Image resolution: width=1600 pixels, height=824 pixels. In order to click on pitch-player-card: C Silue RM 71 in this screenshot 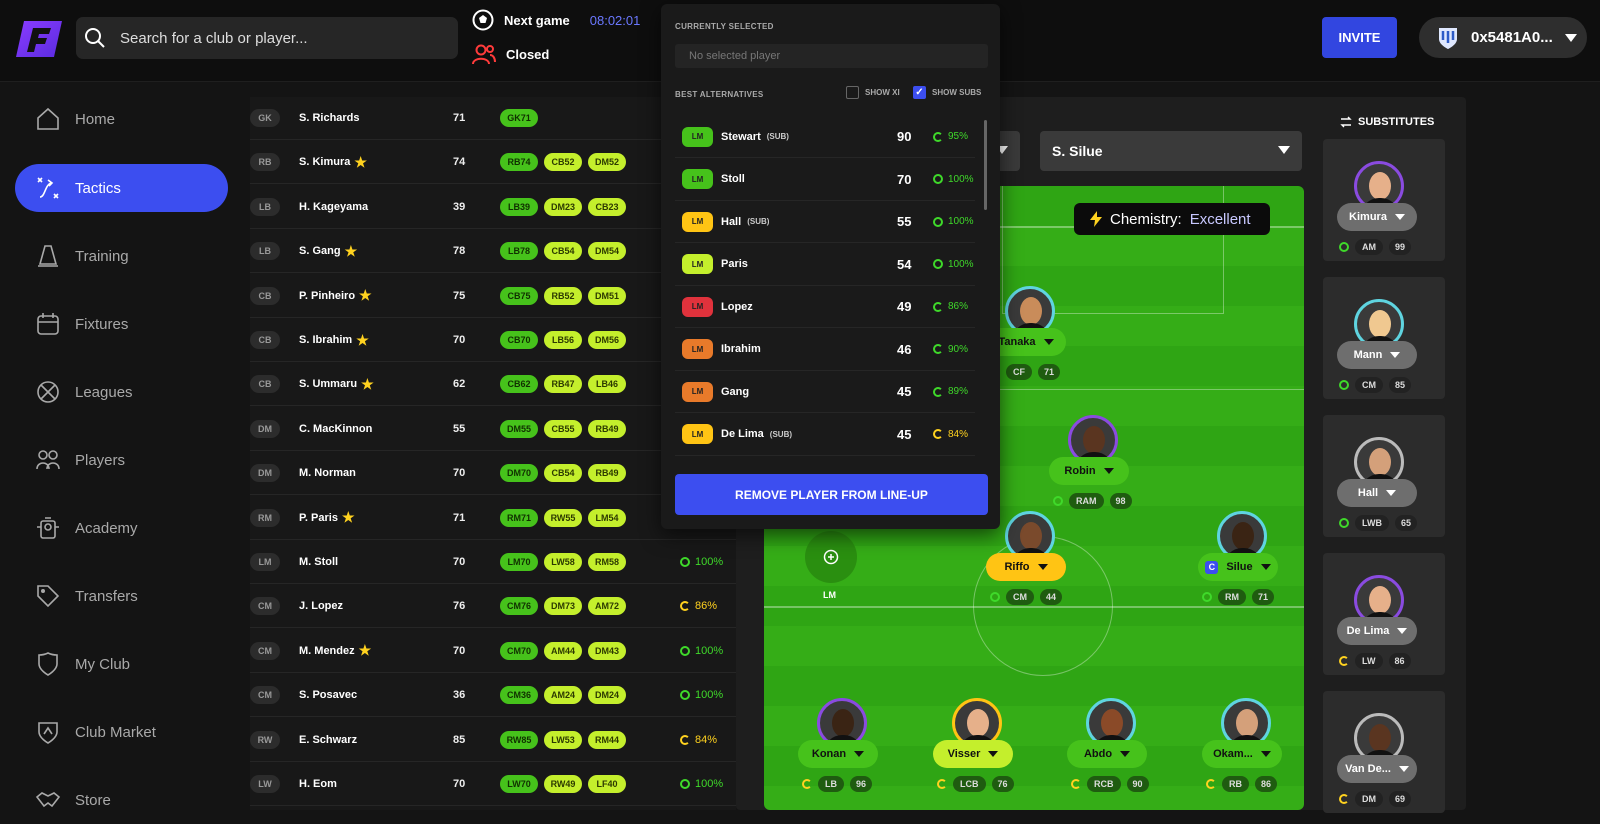, I will do `click(1241, 566)`.